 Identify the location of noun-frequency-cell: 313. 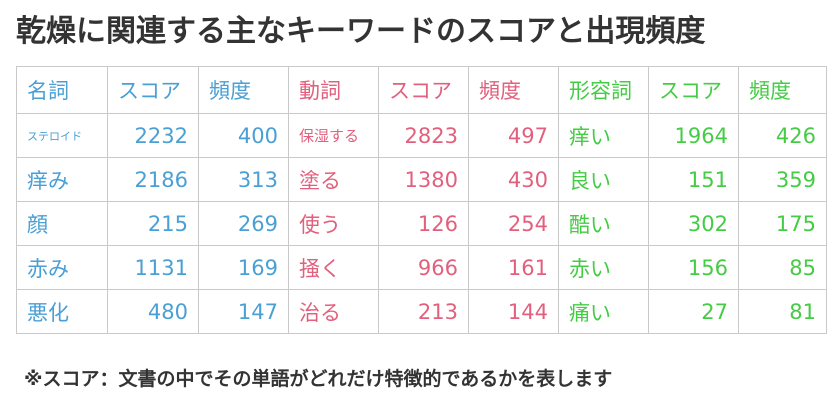
(243, 179).